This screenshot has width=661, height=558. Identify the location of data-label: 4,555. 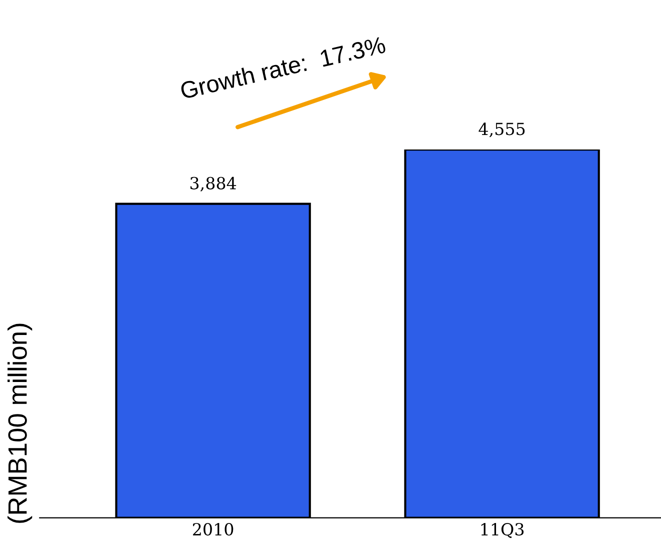
(501, 130).